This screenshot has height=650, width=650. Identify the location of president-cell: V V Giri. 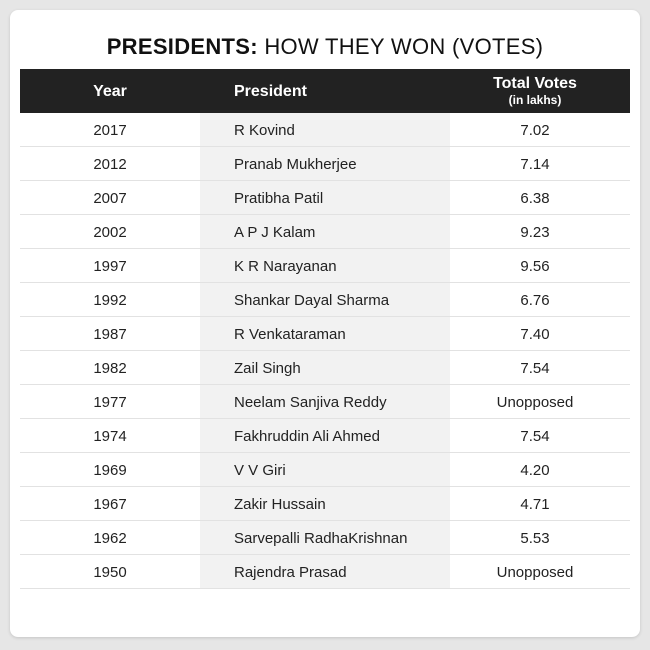
(260, 470).